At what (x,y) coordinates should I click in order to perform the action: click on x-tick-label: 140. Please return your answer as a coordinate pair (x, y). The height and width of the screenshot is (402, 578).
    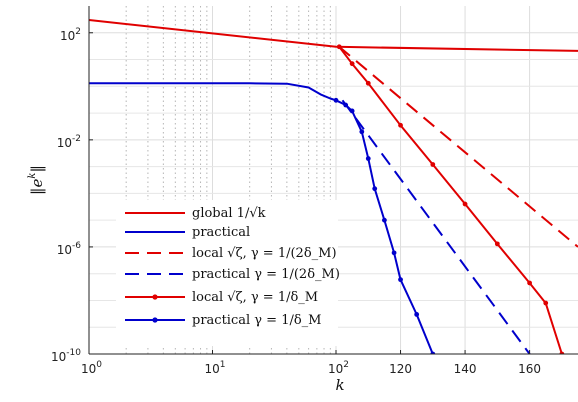
    Looking at the image, I should click on (465, 369).